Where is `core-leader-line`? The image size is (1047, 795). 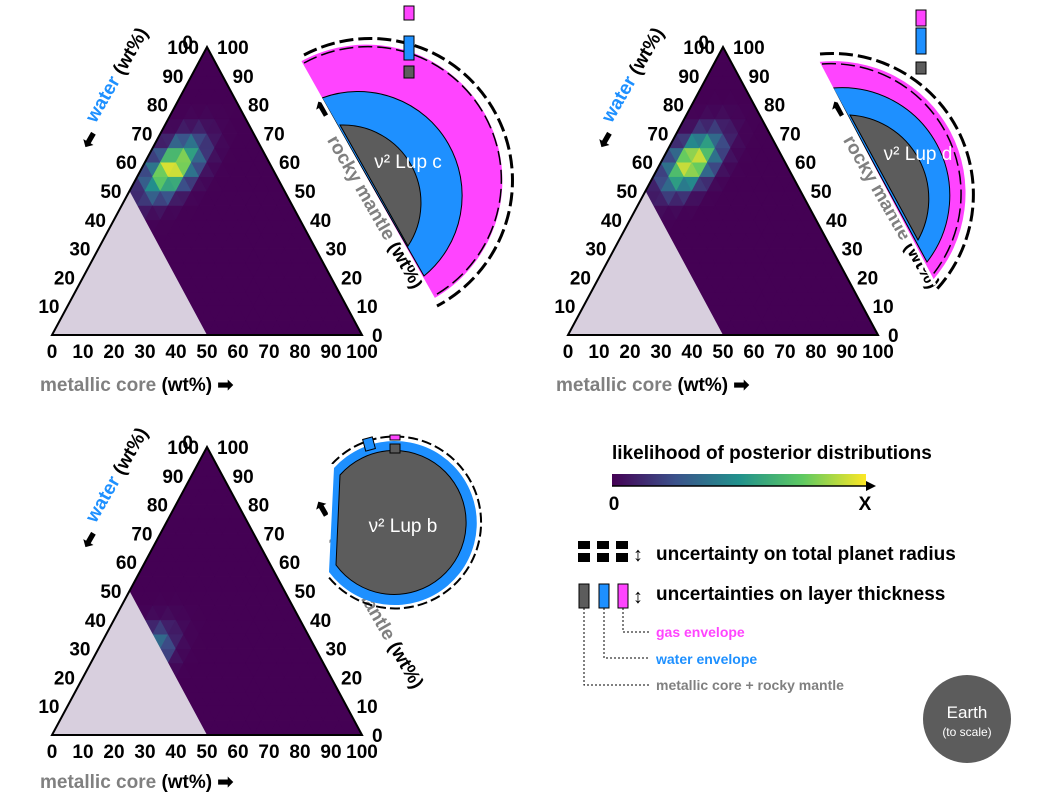
core-leader-line is located at coordinates (616, 647).